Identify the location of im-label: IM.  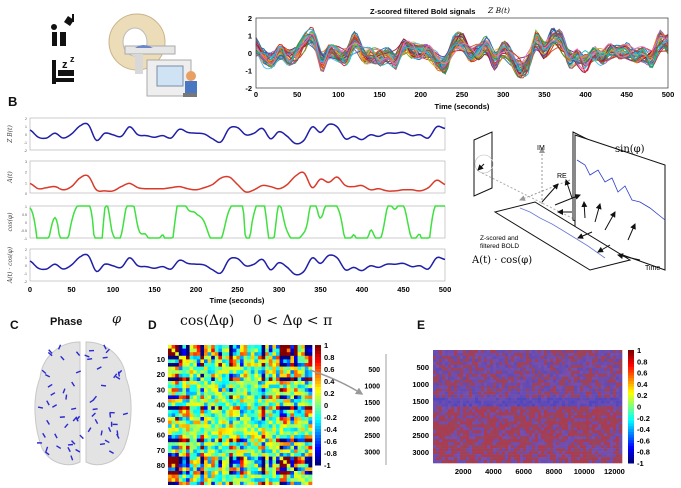
(541, 148).